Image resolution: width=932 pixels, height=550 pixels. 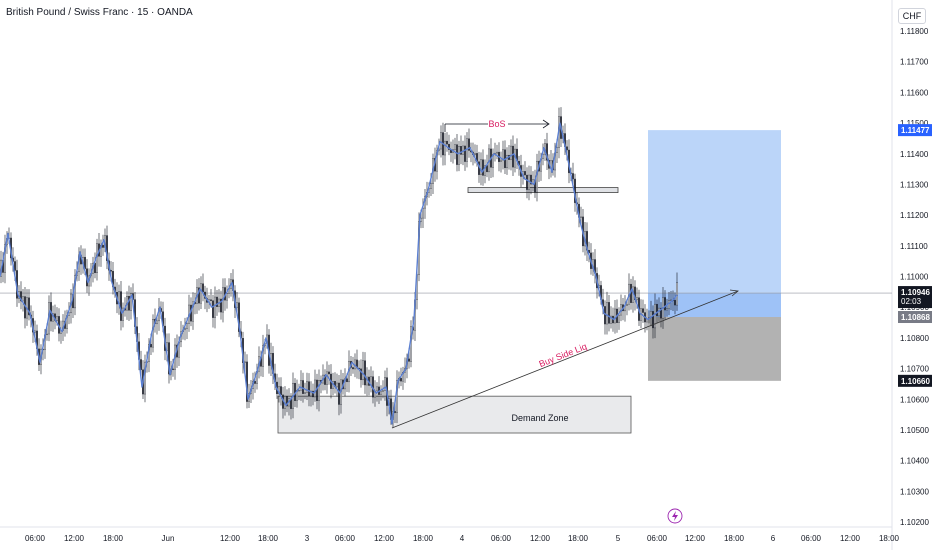 I want to click on y-tick-label: 1.10300, so click(x=914, y=491).